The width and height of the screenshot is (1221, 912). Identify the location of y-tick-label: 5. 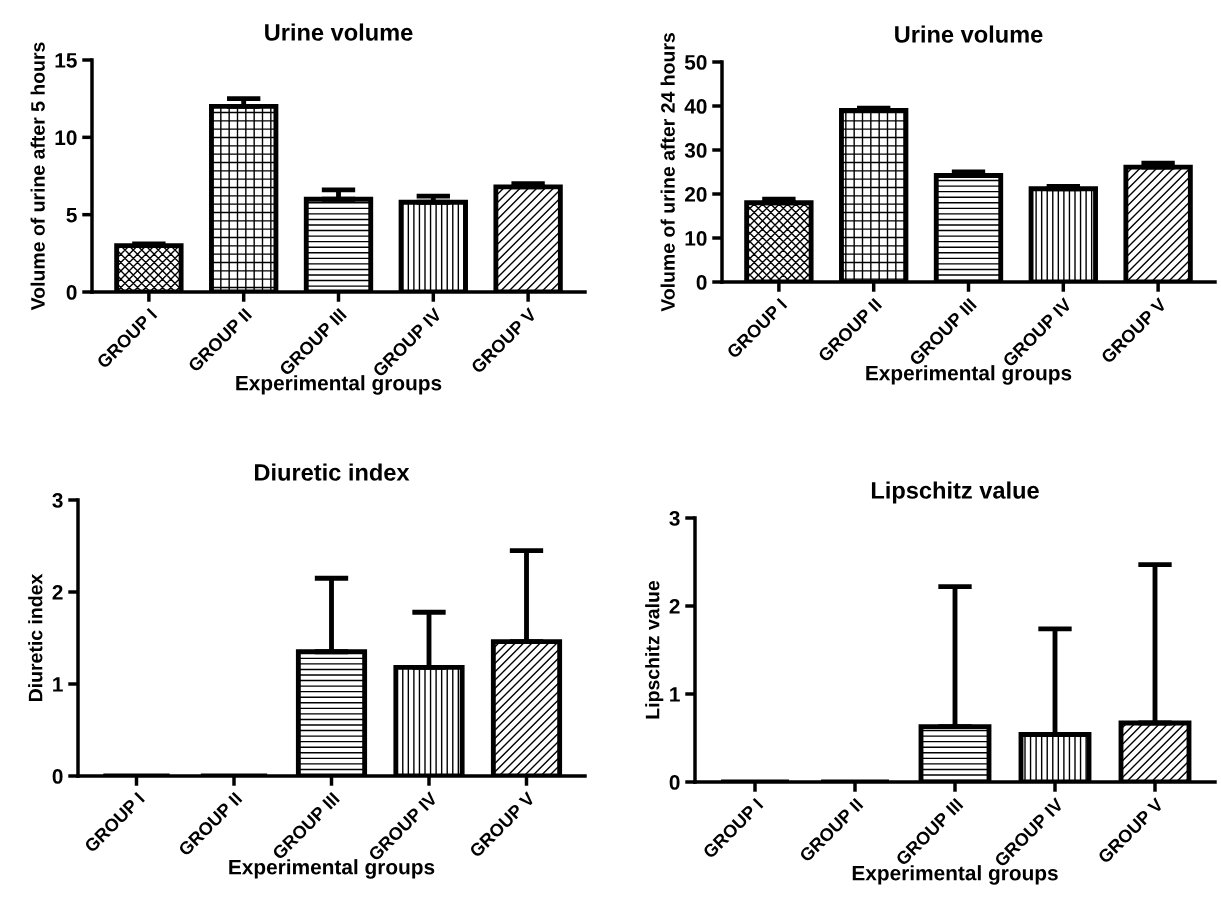
(71, 215).